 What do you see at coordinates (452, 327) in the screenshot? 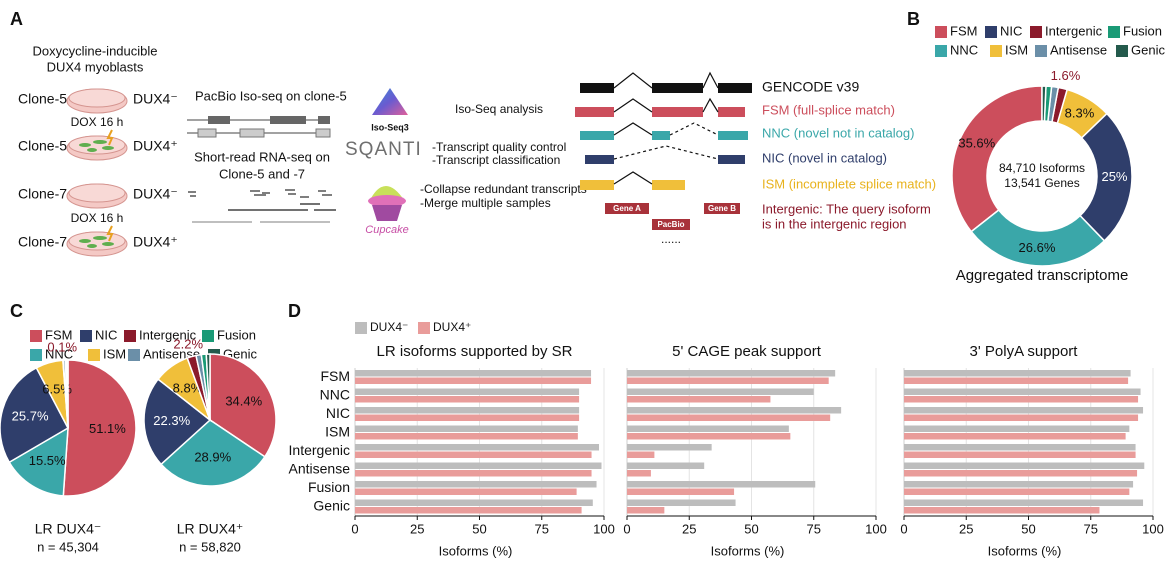
I see `legend-label: DUX4⁺` at bounding box center [452, 327].